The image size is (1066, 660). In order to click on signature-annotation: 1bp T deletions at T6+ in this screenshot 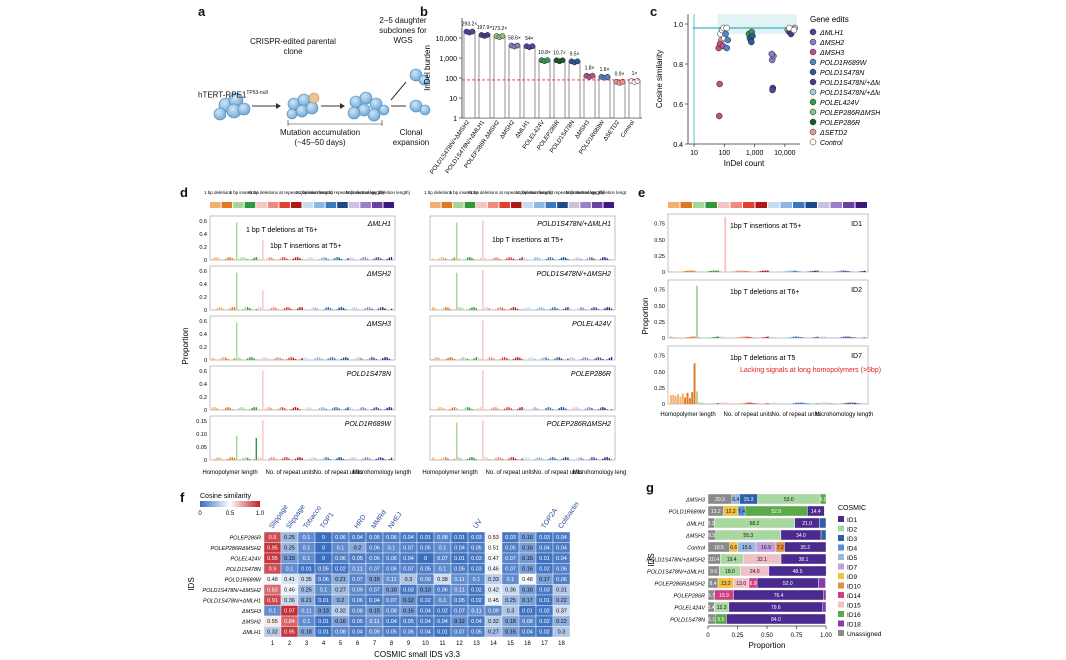, I will do `click(764, 292)`.